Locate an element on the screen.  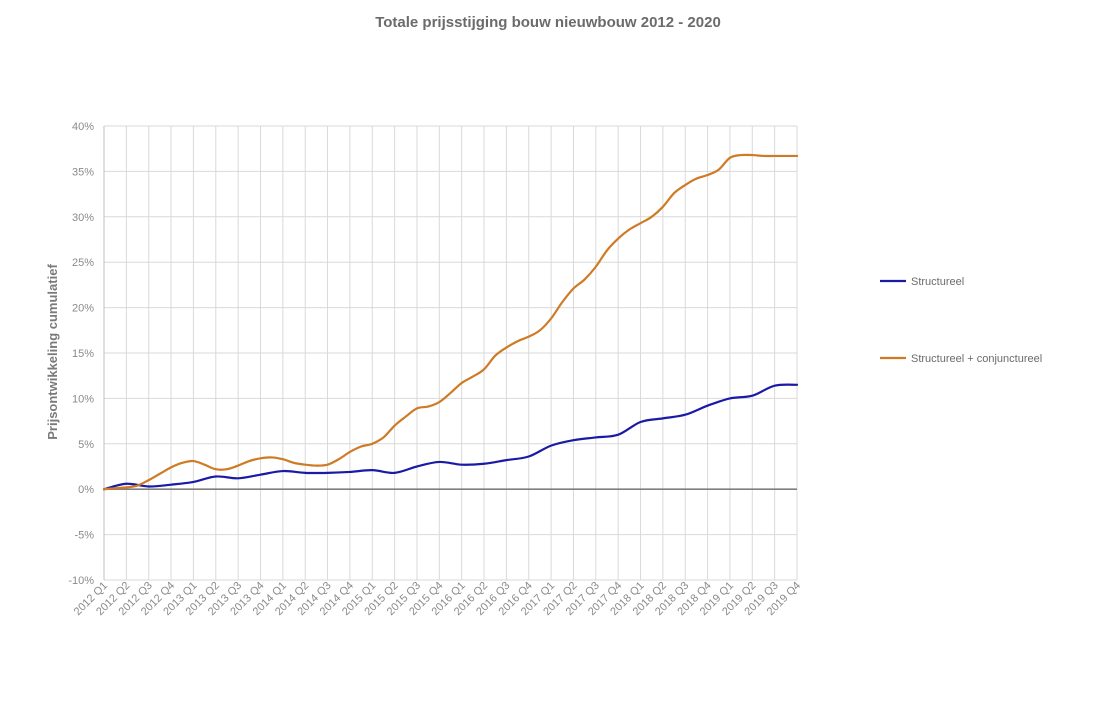
y-axis-label: Prijsontwikkeling cumulatief is located at coordinates (52, 352).